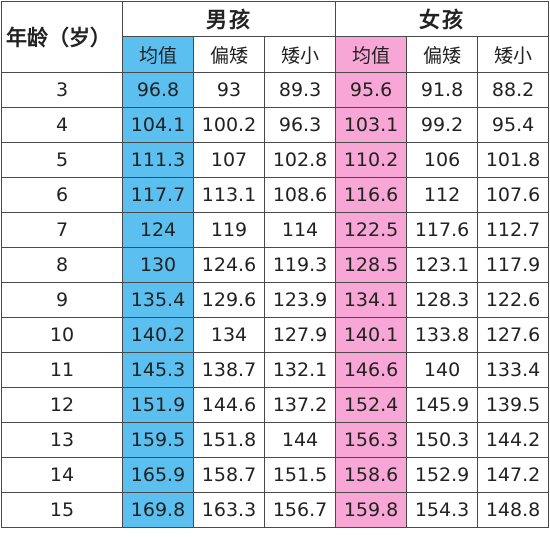 The image size is (550, 537). What do you see at coordinates (371, 230) in the screenshot?
I see `girl-mean-cell: 122.5` at bounding box center [371, 230].